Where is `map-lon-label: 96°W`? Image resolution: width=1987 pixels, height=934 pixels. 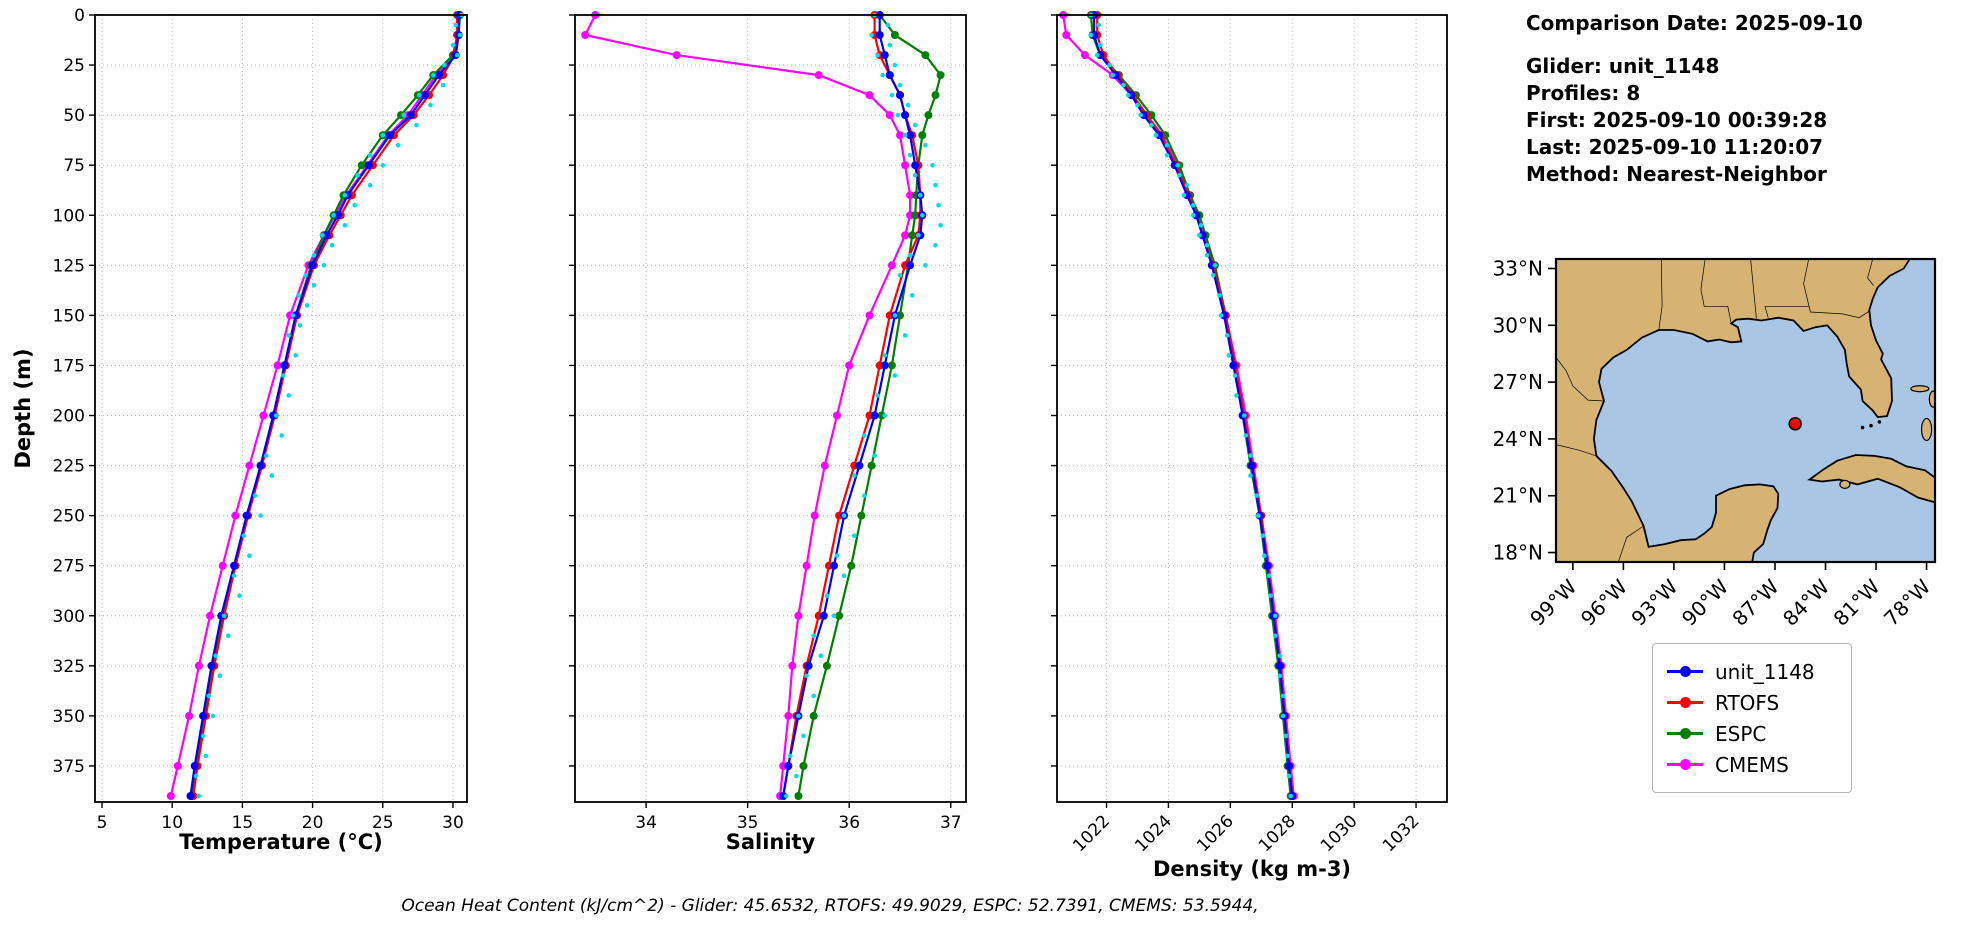 map-lon-label: 96°W is located at coordinates (1604, 602).